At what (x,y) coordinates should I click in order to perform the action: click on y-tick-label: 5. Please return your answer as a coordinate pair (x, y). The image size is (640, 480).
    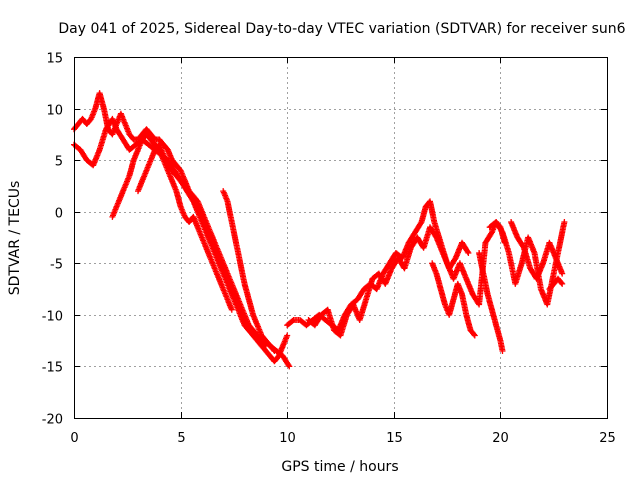
    Looking at the image, I should click on (59, 162).